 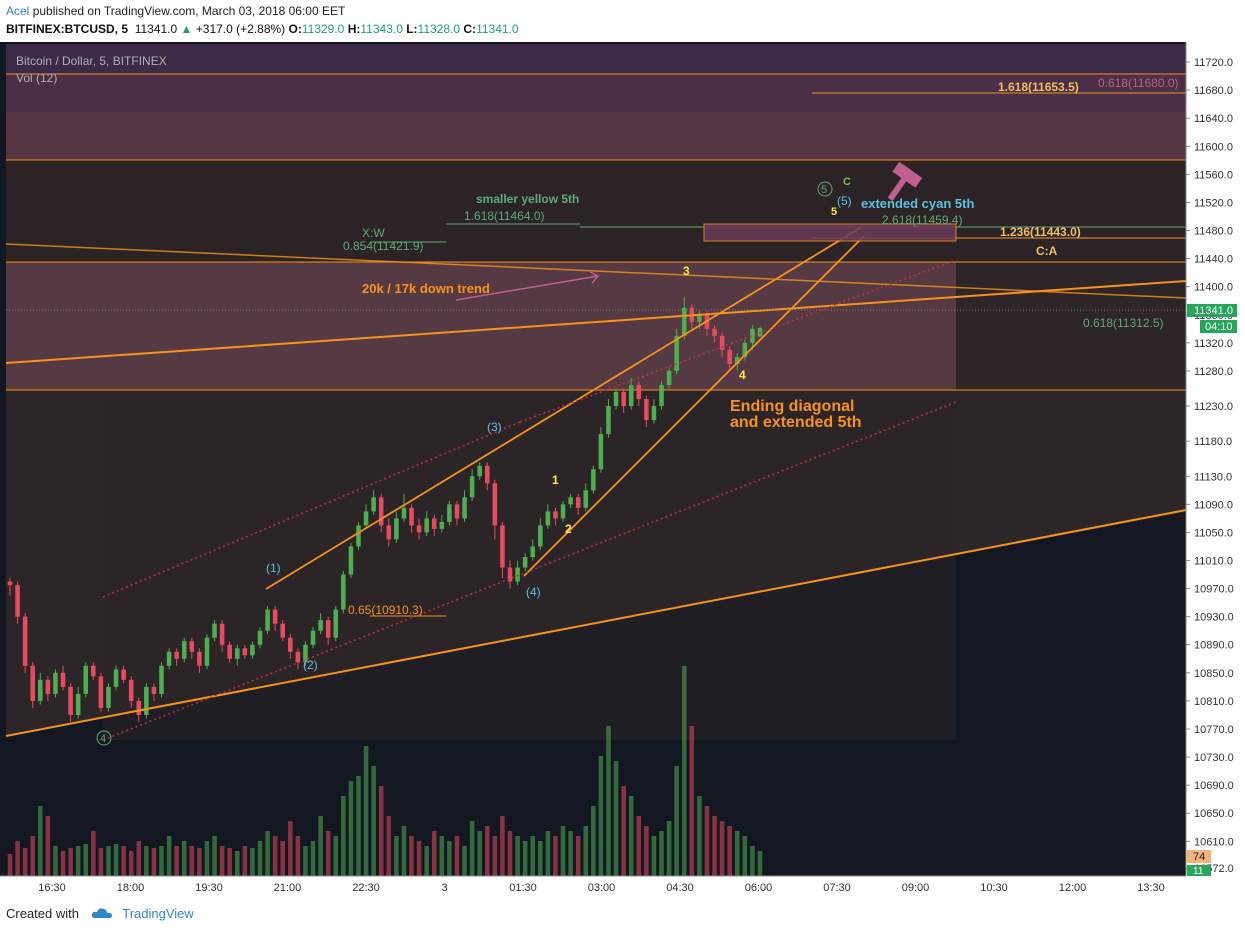 What do you see at coordinates (1213, 63) in the screenshot?
I see `y-tick-label: 11720.0` at bounding box center [1213, 63].